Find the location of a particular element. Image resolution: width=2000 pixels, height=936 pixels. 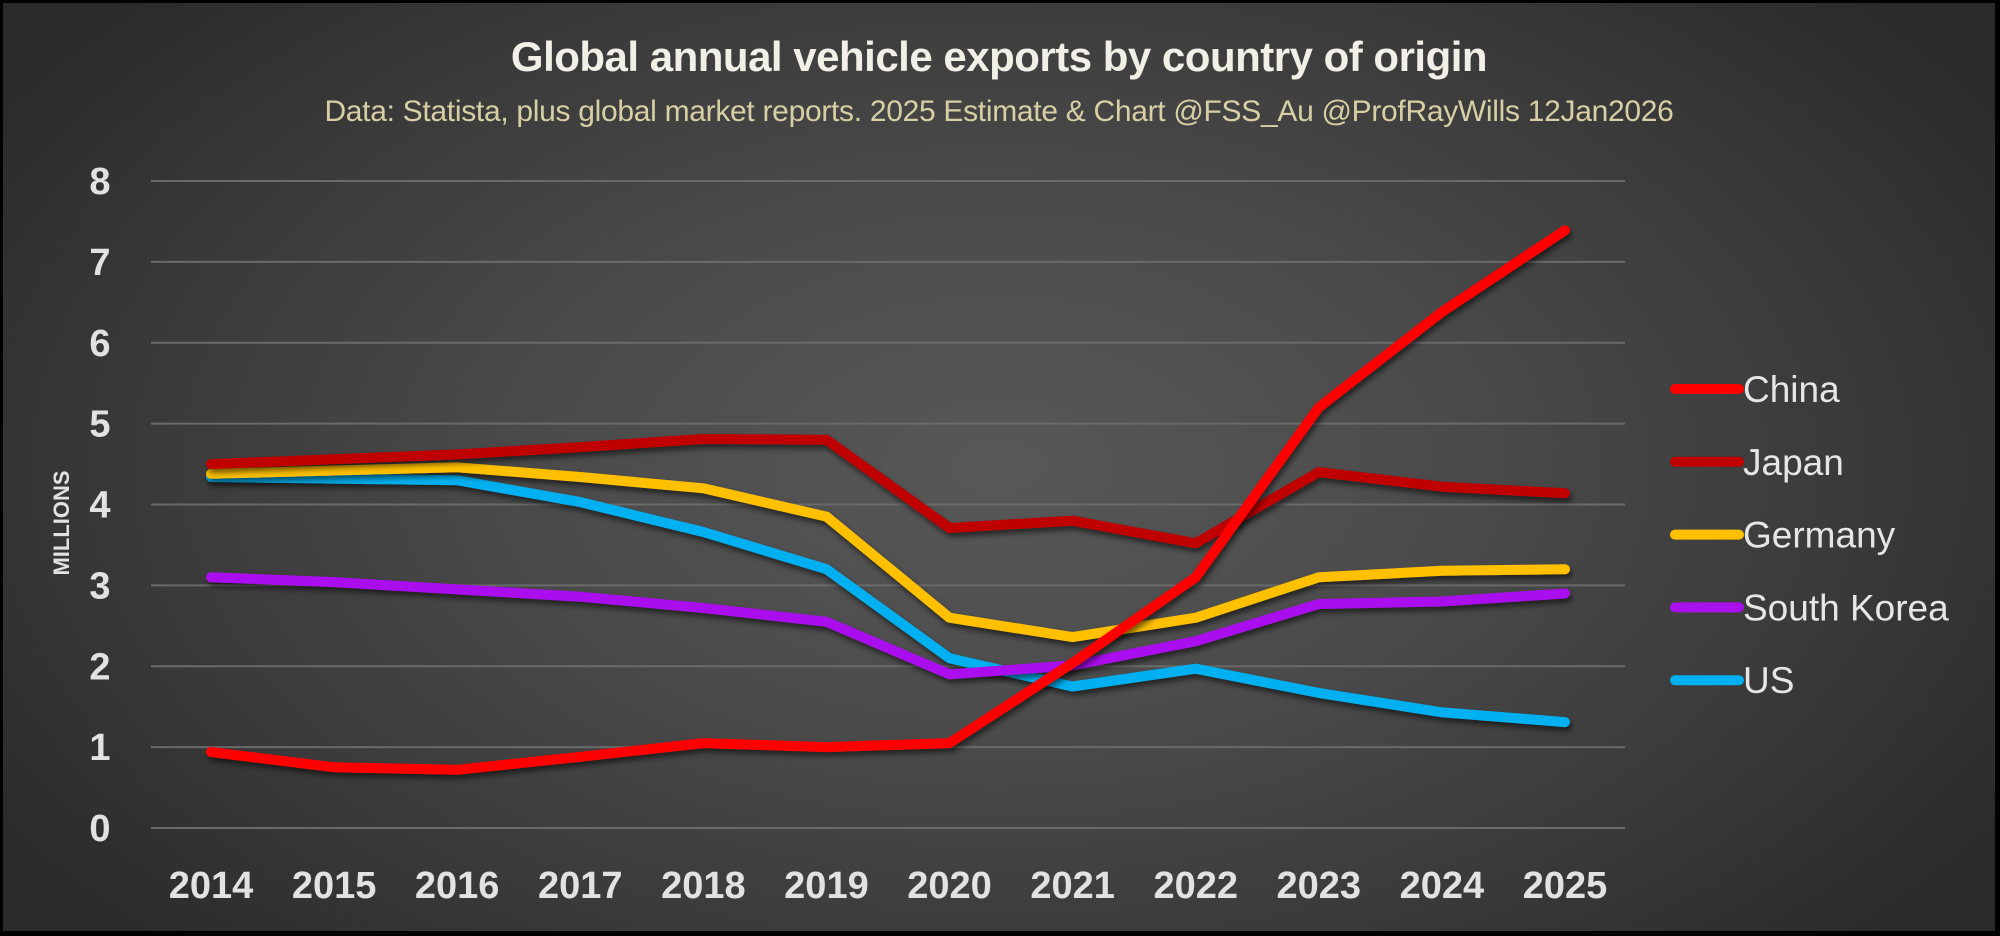

y-tick-label: 6 is located at coordinates (99, 344).